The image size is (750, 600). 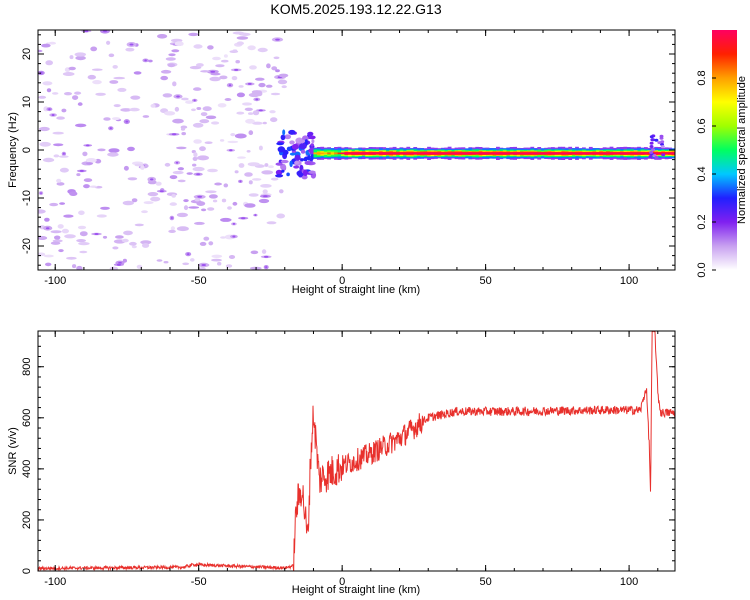 I want to click on snr-xlabel: Height of straight line (km), so click(x=356, y=590).